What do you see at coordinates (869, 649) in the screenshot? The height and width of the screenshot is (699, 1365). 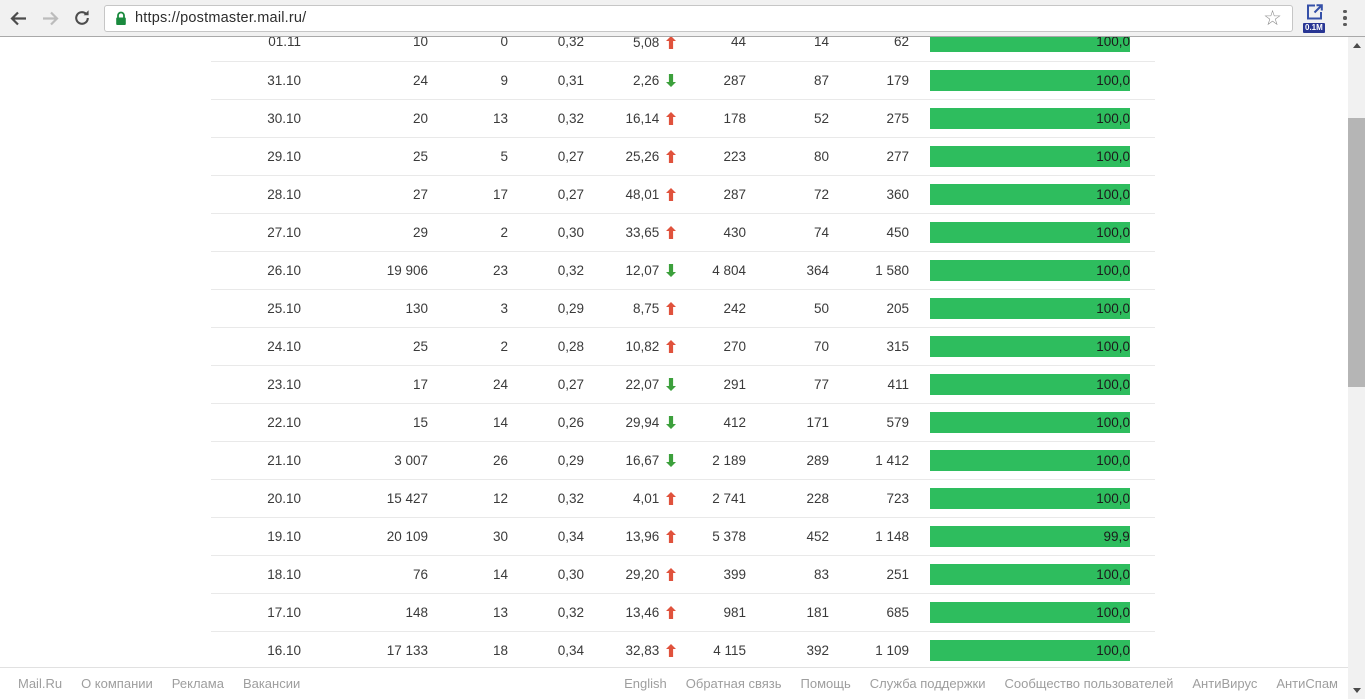 I see `deleted-cell: 1 109` at bounding box center [869, 649].